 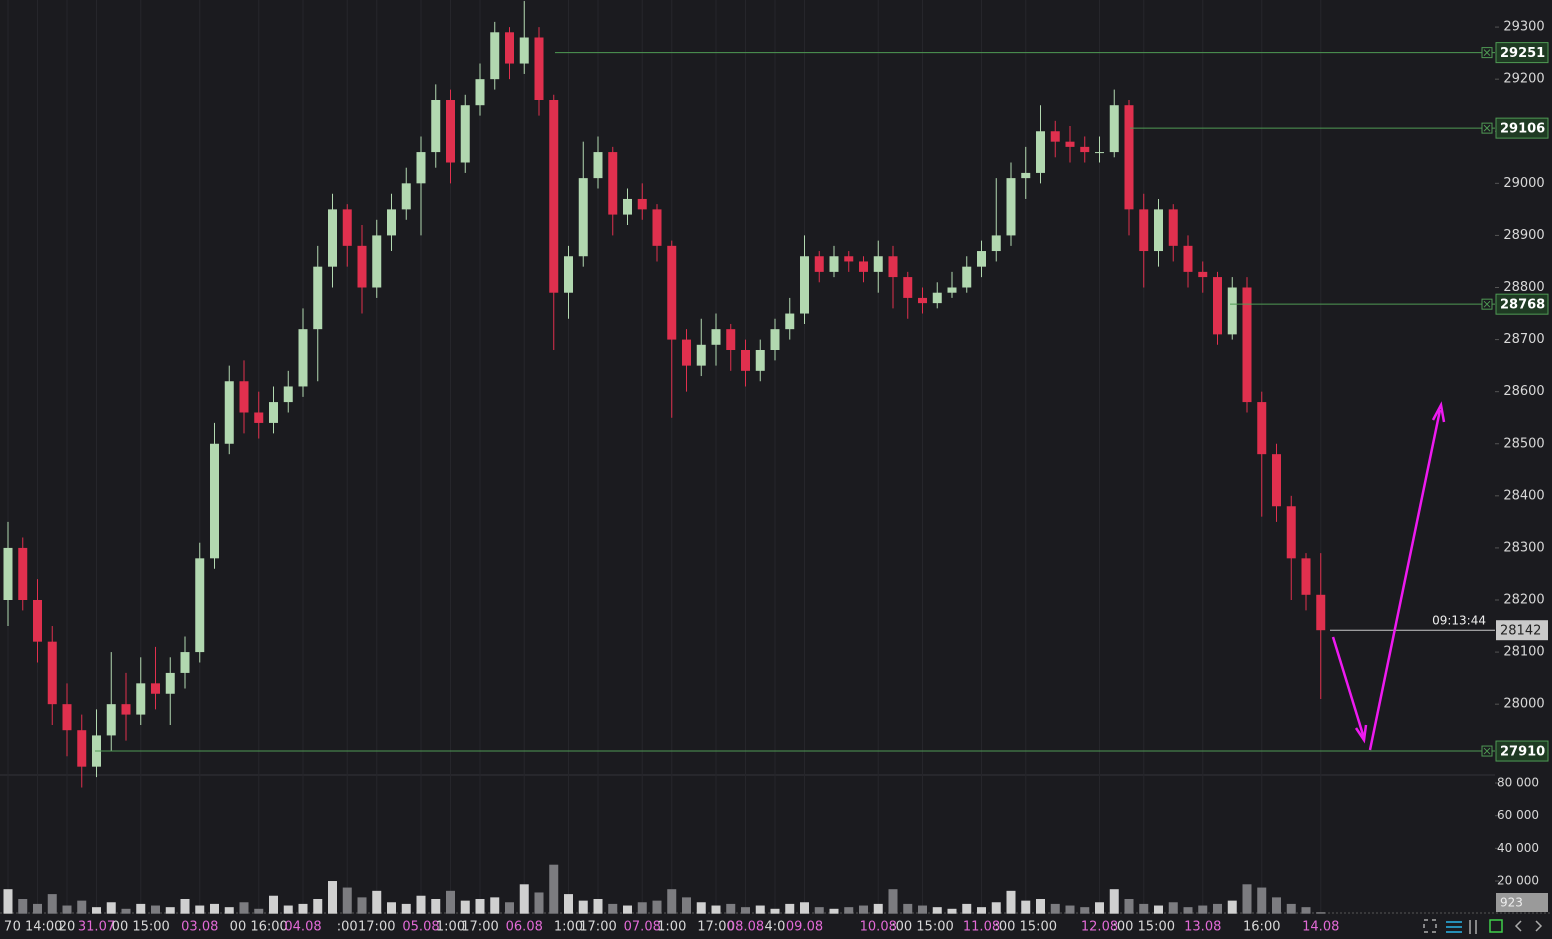 What do you see at coordinates (1320, 927) in the screenshot?
I see `x-tick-label: 14.08` at bounding box center [1320, 927].